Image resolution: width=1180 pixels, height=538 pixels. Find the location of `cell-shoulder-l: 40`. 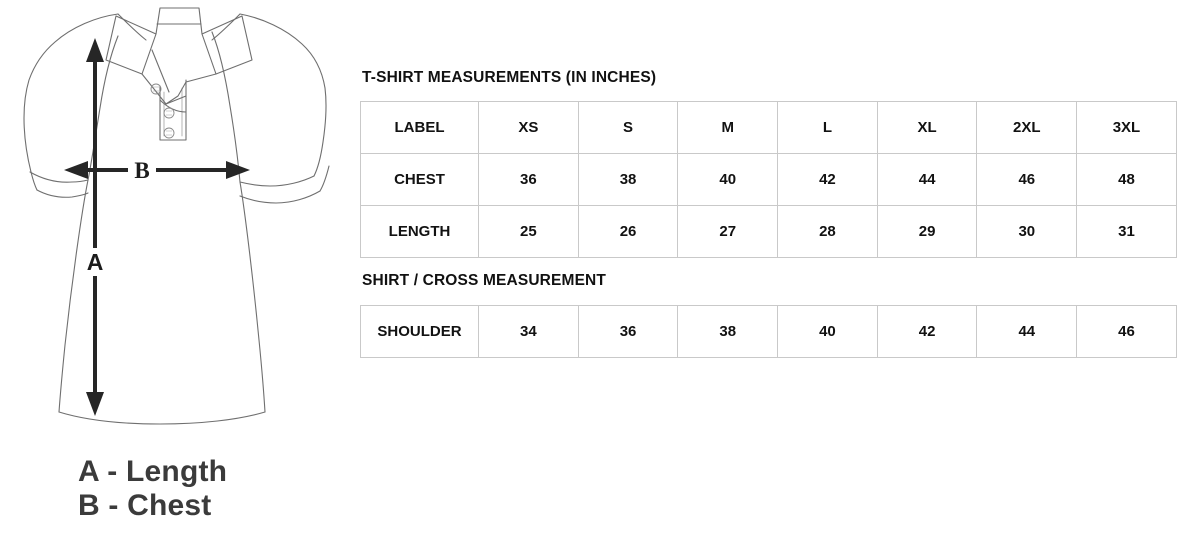

cell-shoulder-l: 40 is located at coordinates (827, 331).